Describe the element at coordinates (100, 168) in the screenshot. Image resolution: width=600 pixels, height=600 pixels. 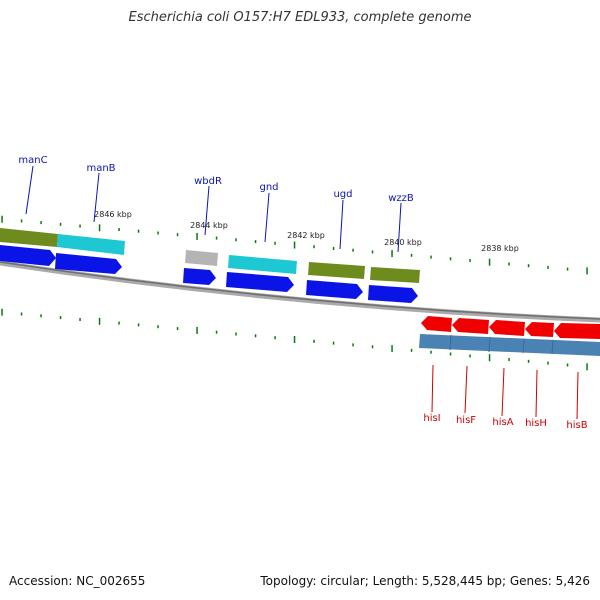
I see `gene-label-manB: manB` at that location.